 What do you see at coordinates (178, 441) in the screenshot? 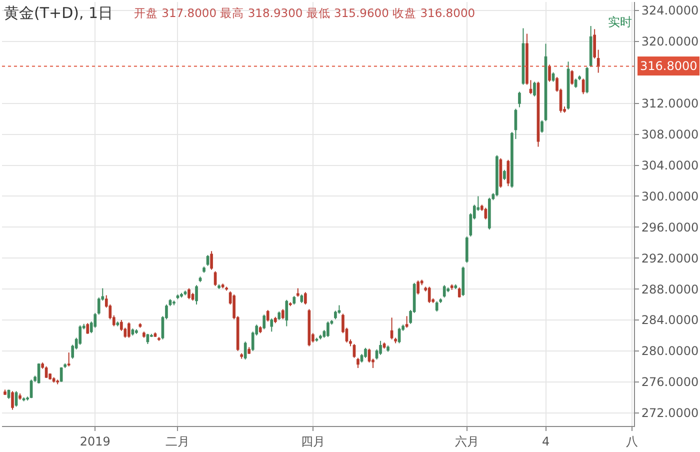
I see `x-tick-label: 二月` at bounding box center [178, 441].